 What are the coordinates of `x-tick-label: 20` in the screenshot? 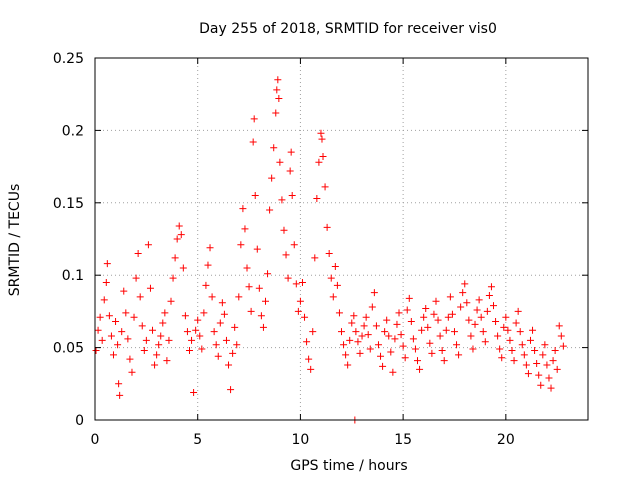 It's located at (506, 440).